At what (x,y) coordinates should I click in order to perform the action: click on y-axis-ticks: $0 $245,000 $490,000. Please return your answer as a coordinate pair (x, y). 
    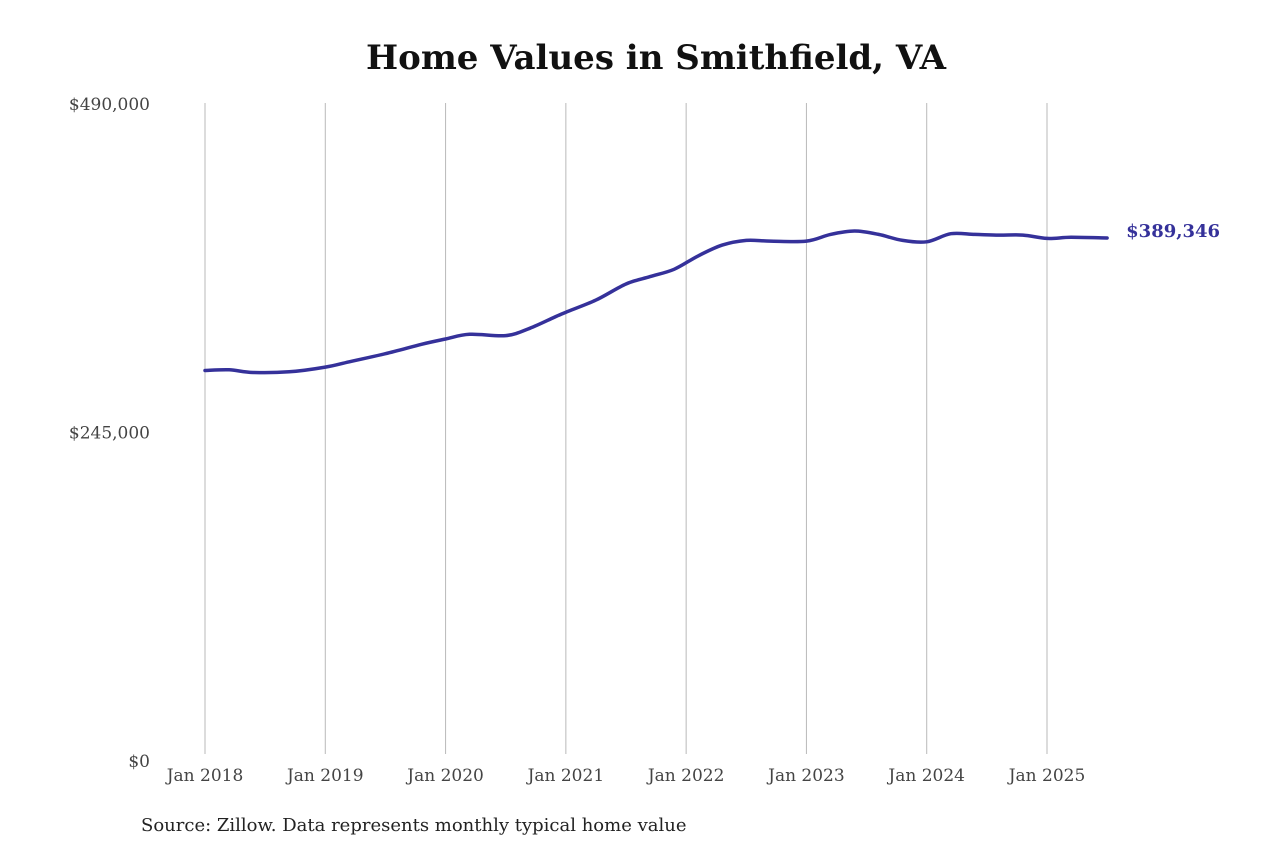
    Looking at the image, I should click on (109, 433).